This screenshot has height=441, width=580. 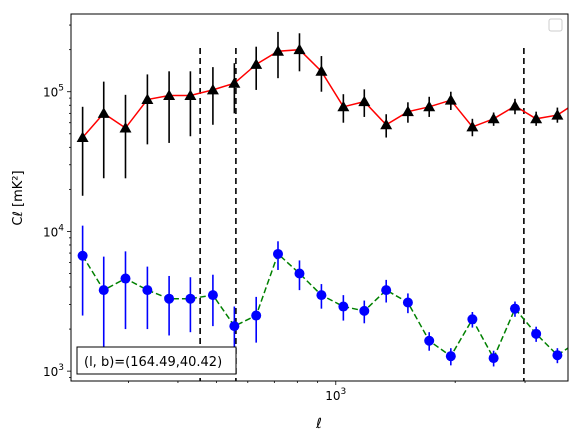 I want to click on x-tick-label: 103, so click(x=335, y=395).